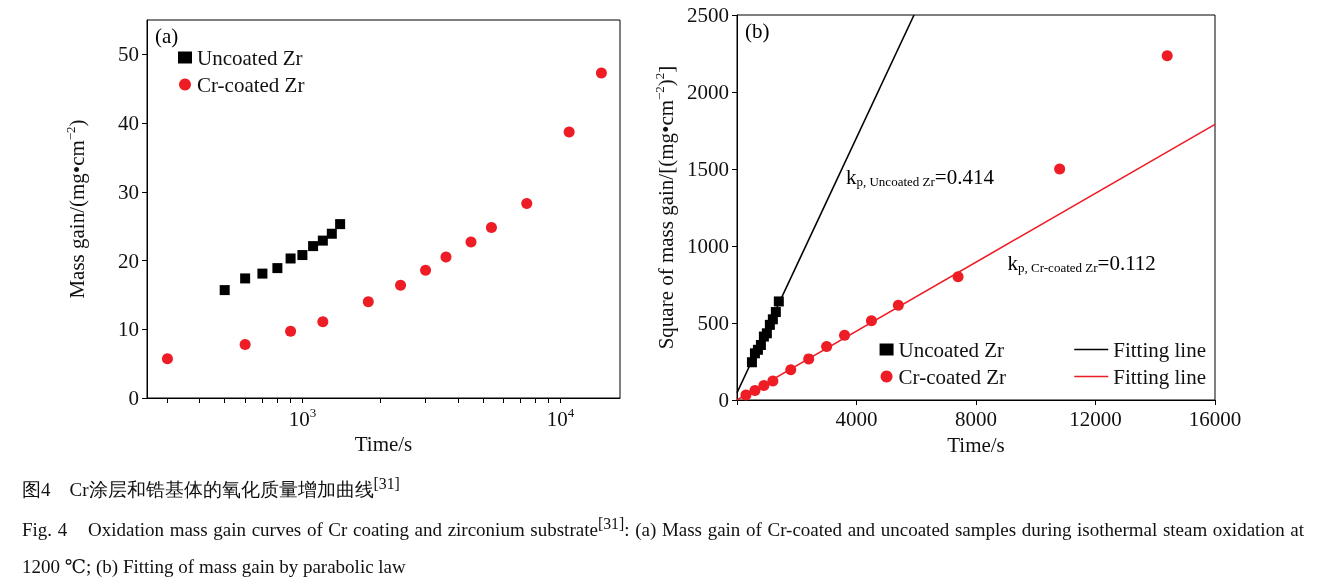 The image size is (1323, 588). I want to click on y-axis-title: Mass gain/(mg•cm−2), so click(76, 209).